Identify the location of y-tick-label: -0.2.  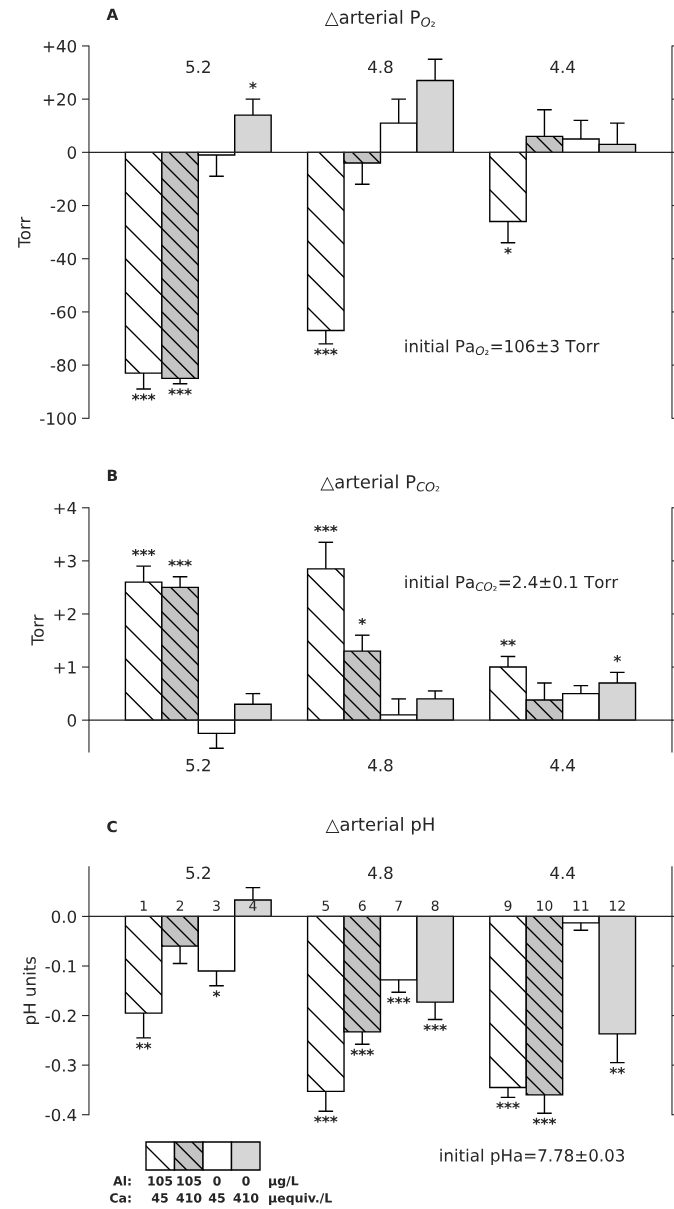
(60, 1016).